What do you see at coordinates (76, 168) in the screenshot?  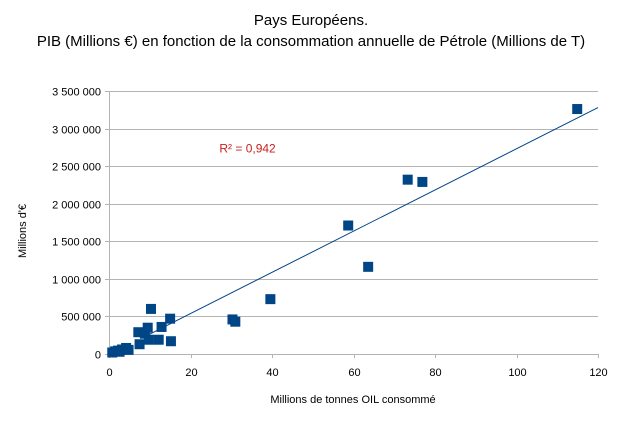 I see `y-tick-label: 2 500 000` at bounding box center [76, 168].